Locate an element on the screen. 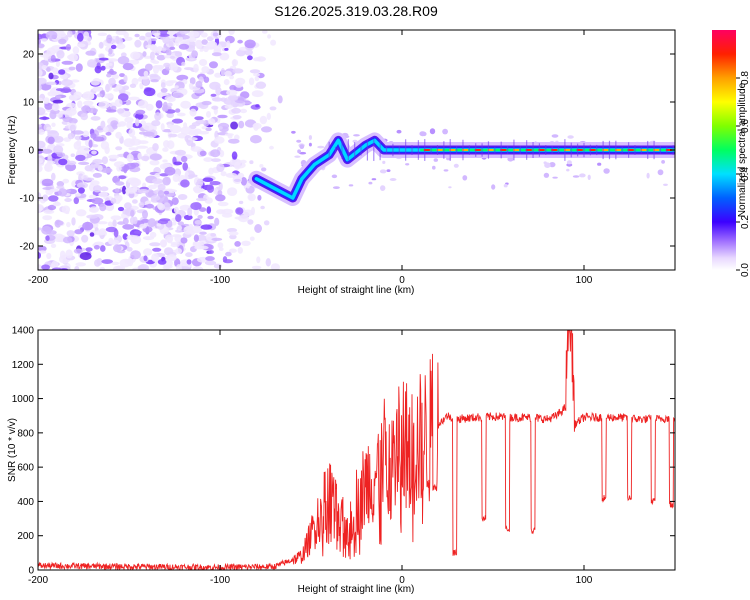 This screenshot has height=600, width=750. colorbar-ticks: 0.0 0.2 0.4 0.6 0.8 is located at coordinates (743, 174).